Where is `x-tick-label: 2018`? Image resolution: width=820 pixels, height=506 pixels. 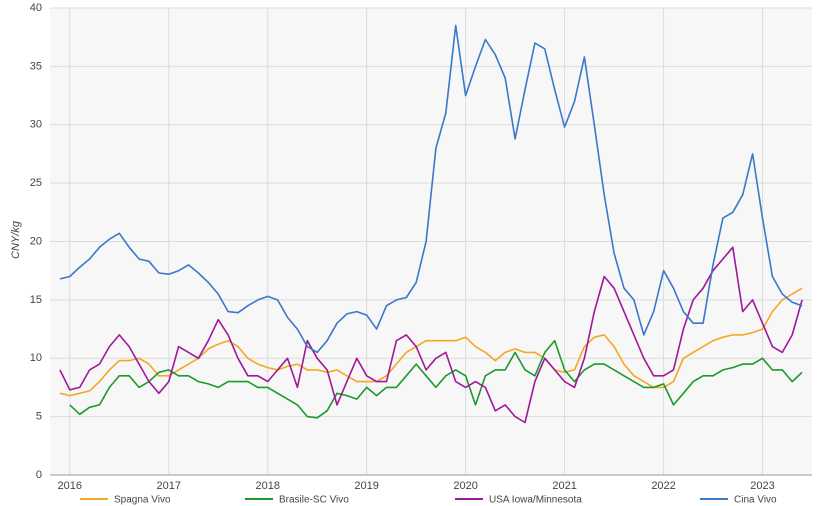
x-tick-label: 2018 is located at coordinates (267, 486).